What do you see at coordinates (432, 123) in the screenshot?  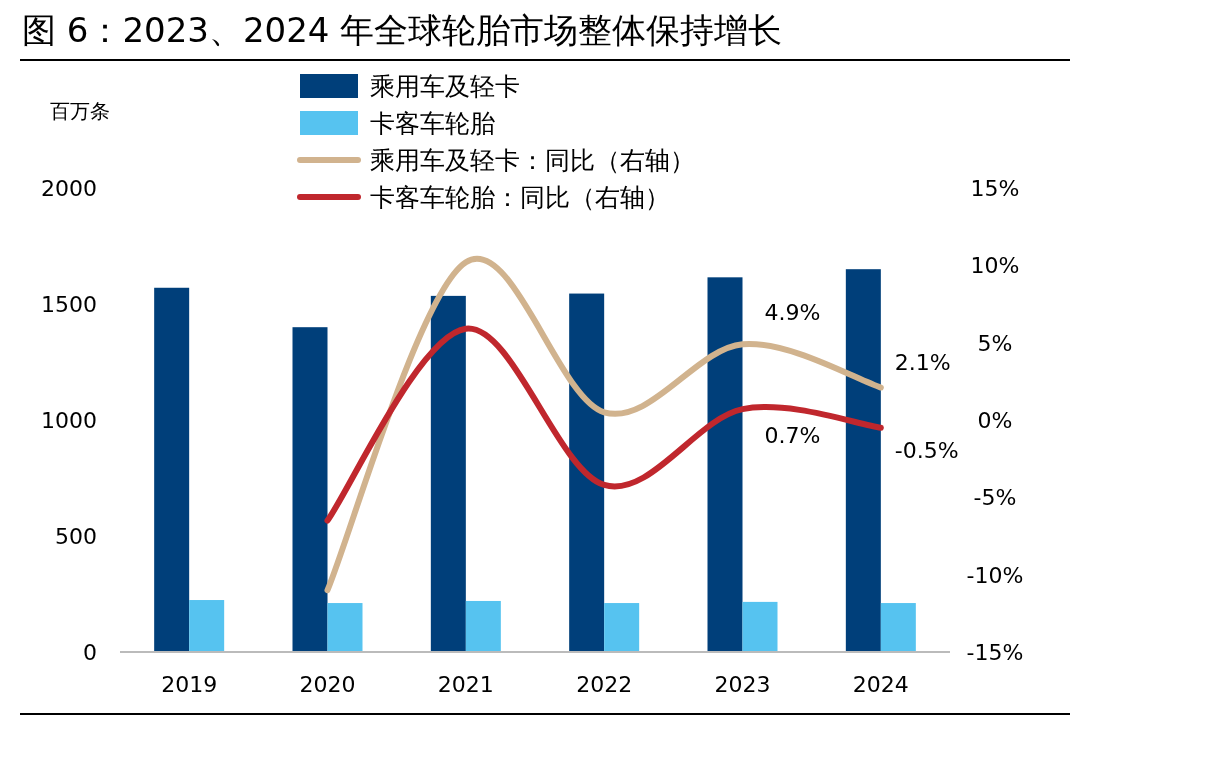 I see `legend-label: 卡客车轮胎` at bounding box center [432, 123].